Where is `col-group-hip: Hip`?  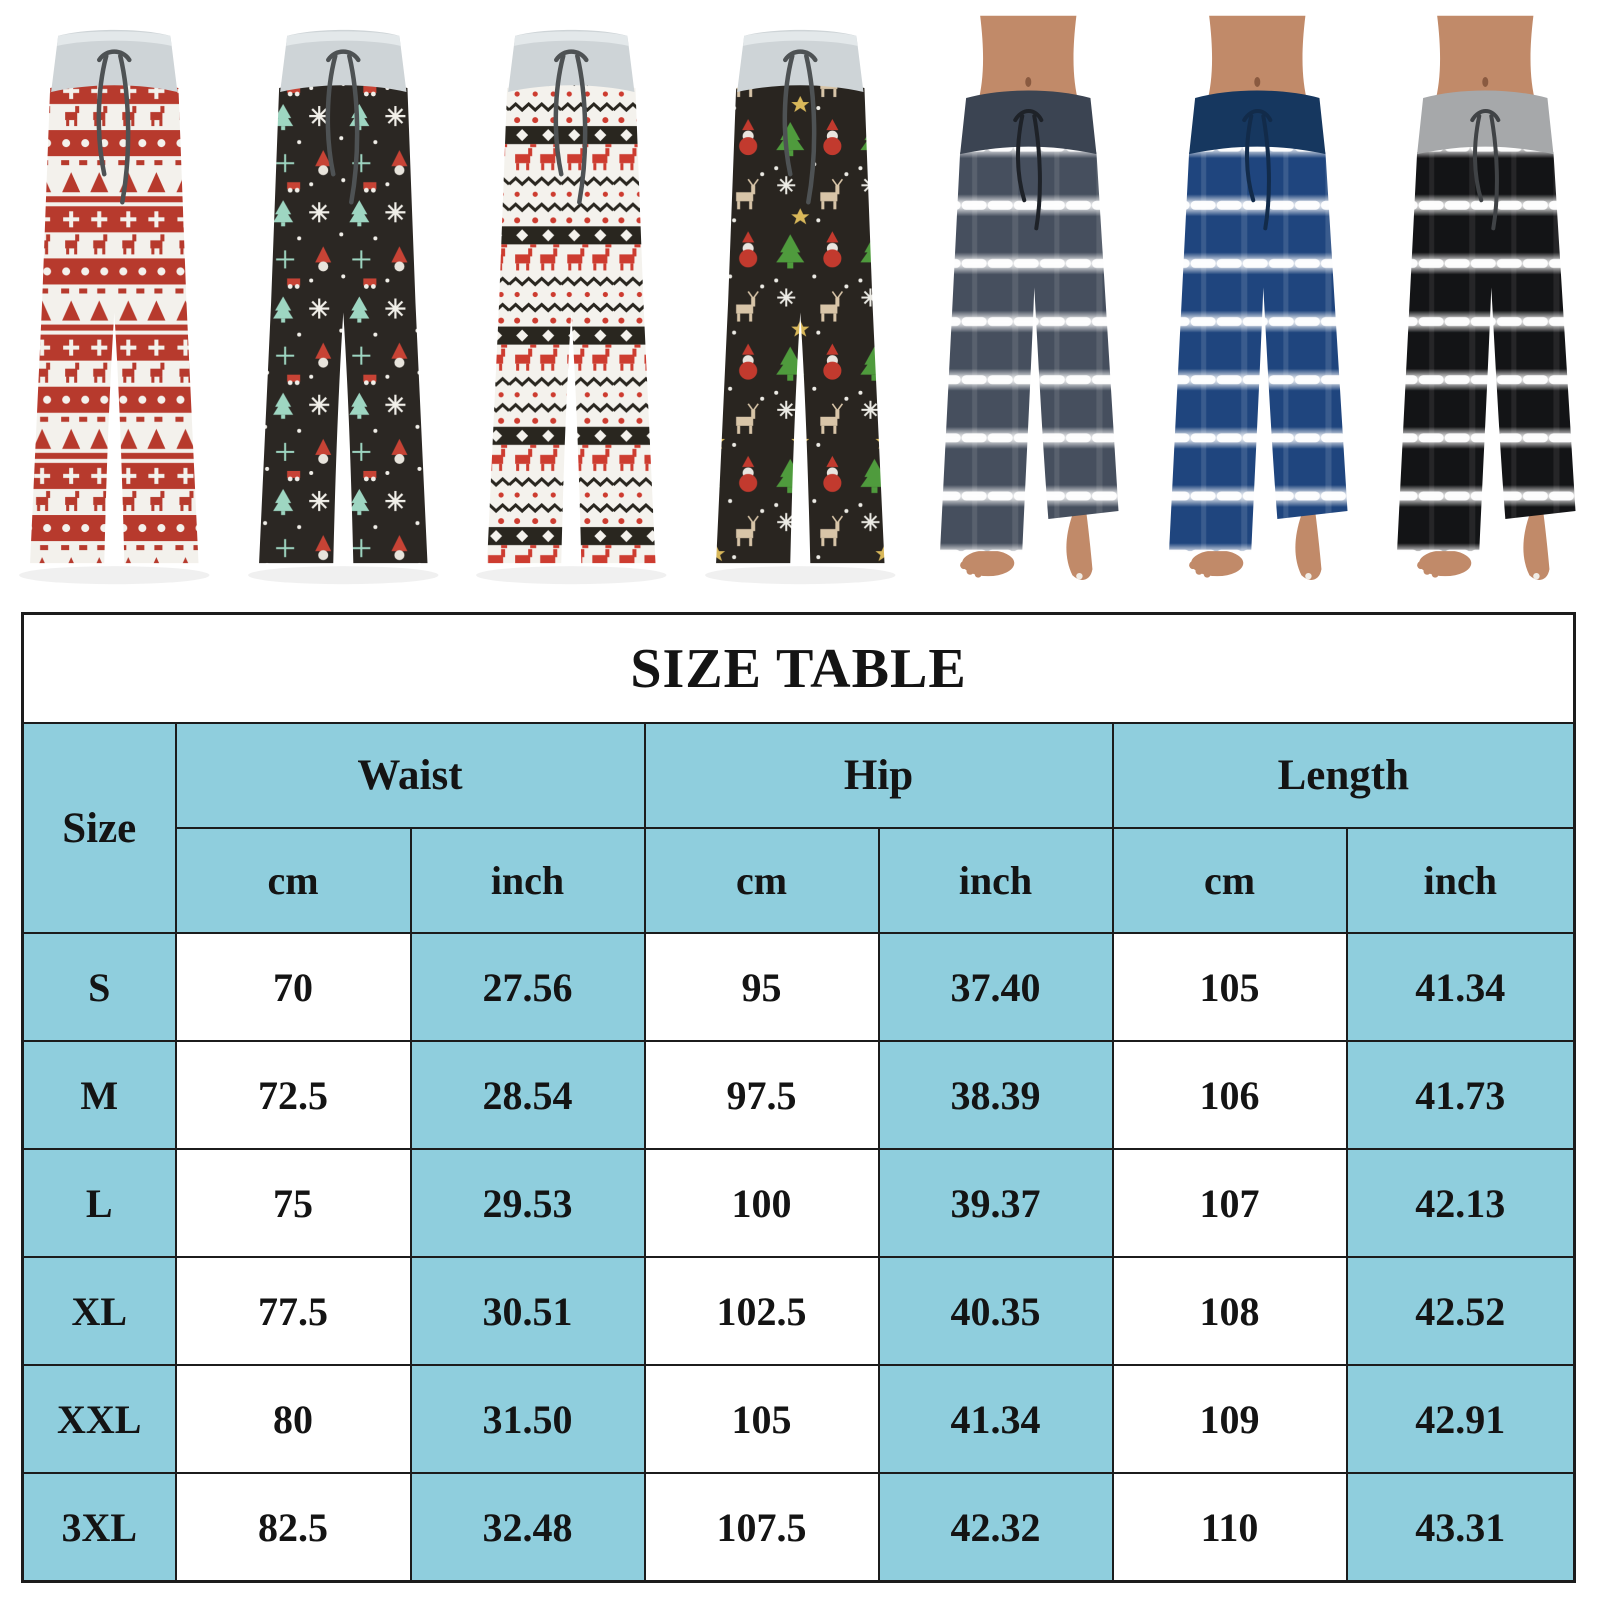 col-group-hip: Hip is located at coordinates (878, 775).